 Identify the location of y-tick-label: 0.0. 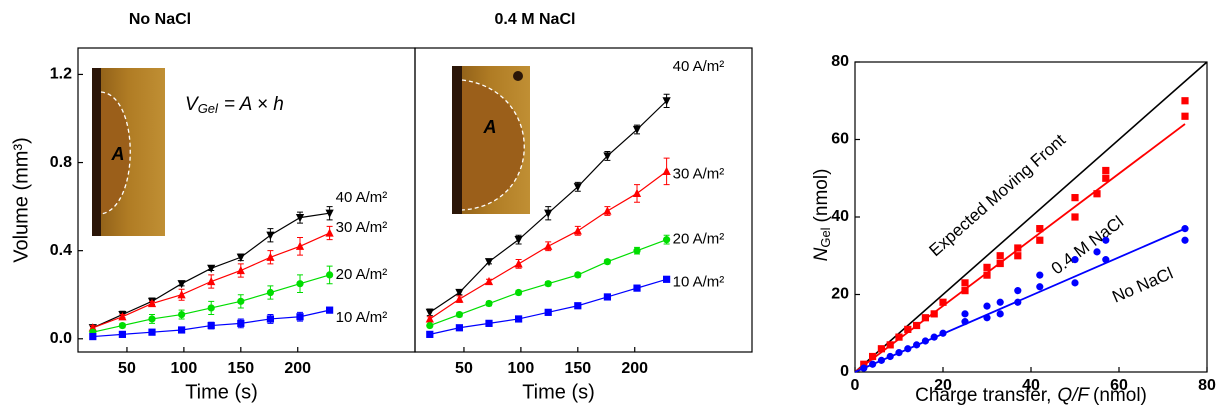
(61, 338).